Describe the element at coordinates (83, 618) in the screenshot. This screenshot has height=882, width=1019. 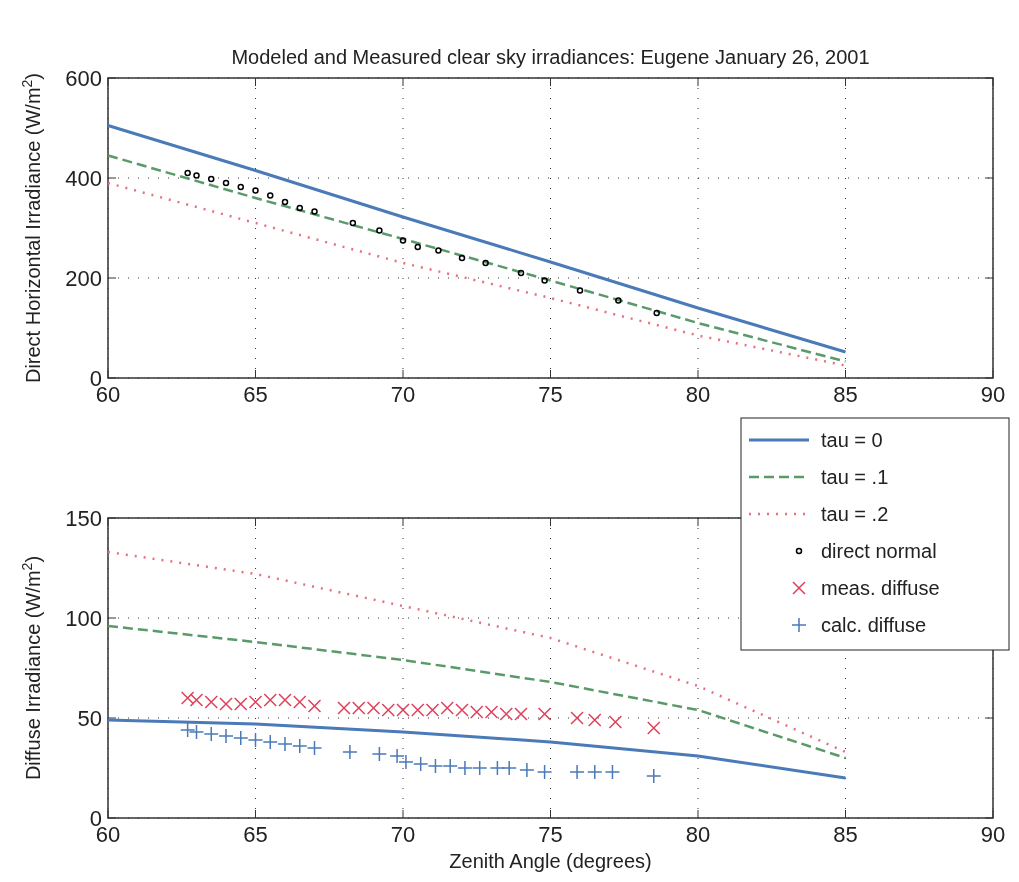
I see `y-tick-label: 100` at that location.